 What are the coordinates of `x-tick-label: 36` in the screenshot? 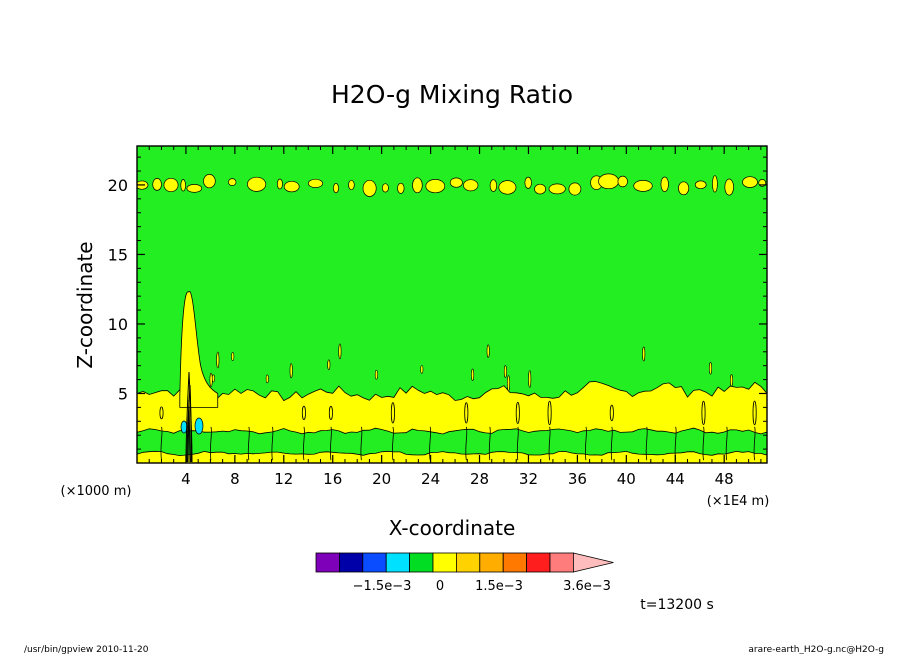 It's located at (577, 479).